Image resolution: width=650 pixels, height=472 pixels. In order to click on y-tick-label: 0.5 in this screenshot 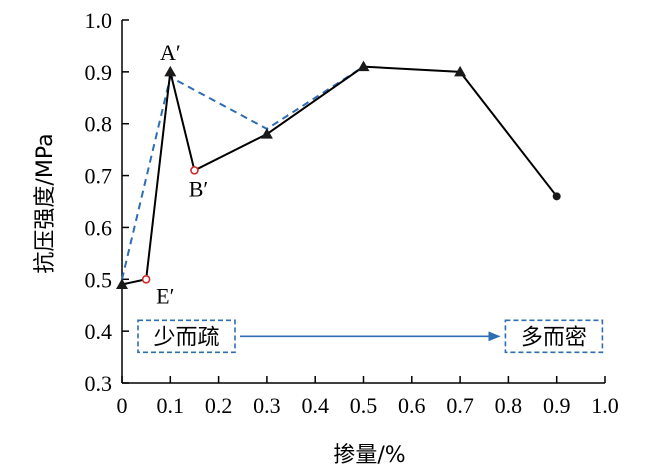, I will do `click(99, 279)`.